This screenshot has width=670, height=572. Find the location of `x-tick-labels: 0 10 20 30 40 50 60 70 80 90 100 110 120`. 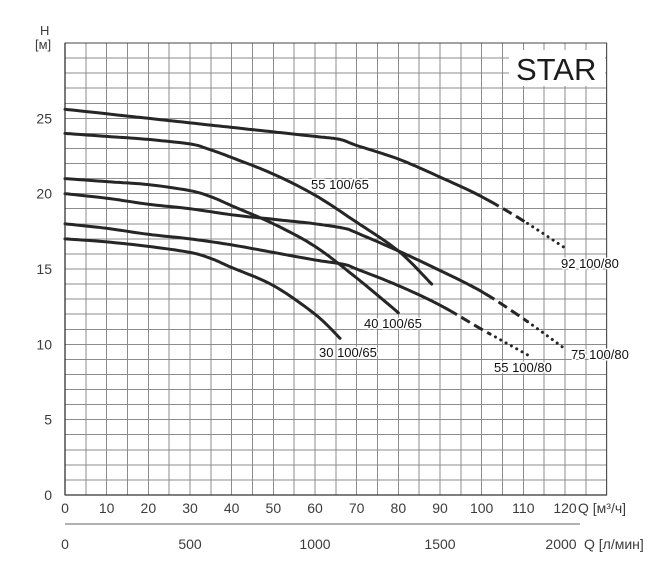

x-tick-labels: 0 10 20 30 40 50 60 70 80 90 100 110 120 is located at coordinates (319, 508).